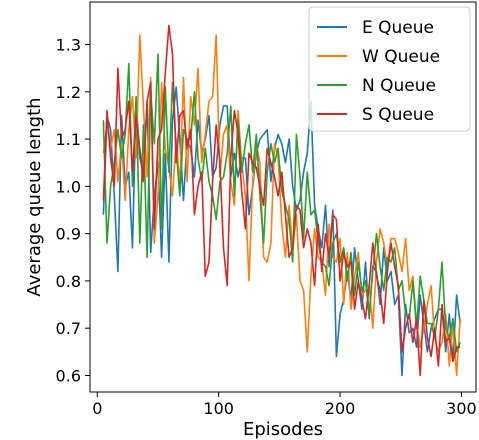 The width and height of the screenshot is (479, 440). What do you see at coordinates (34, 196) in the screenshot?
I see `y-axis-title: Average queue length` at bounding box center [34, 196].